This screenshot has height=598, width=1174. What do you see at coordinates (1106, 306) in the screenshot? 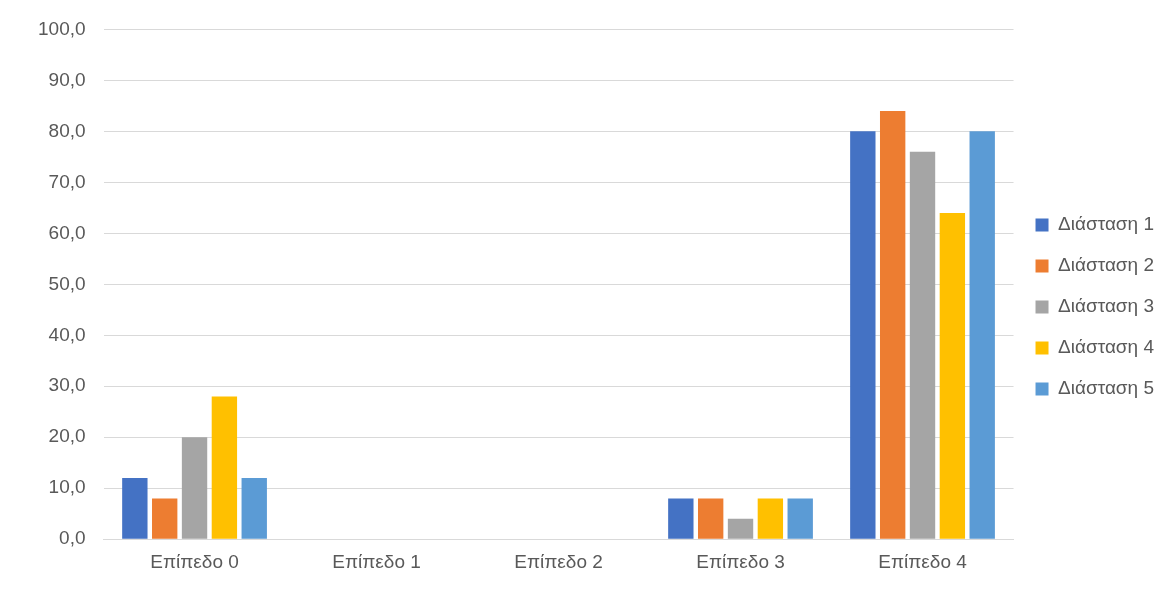
I see `legend-label: Διάσταση 3` at bounding box center [1106, 306].